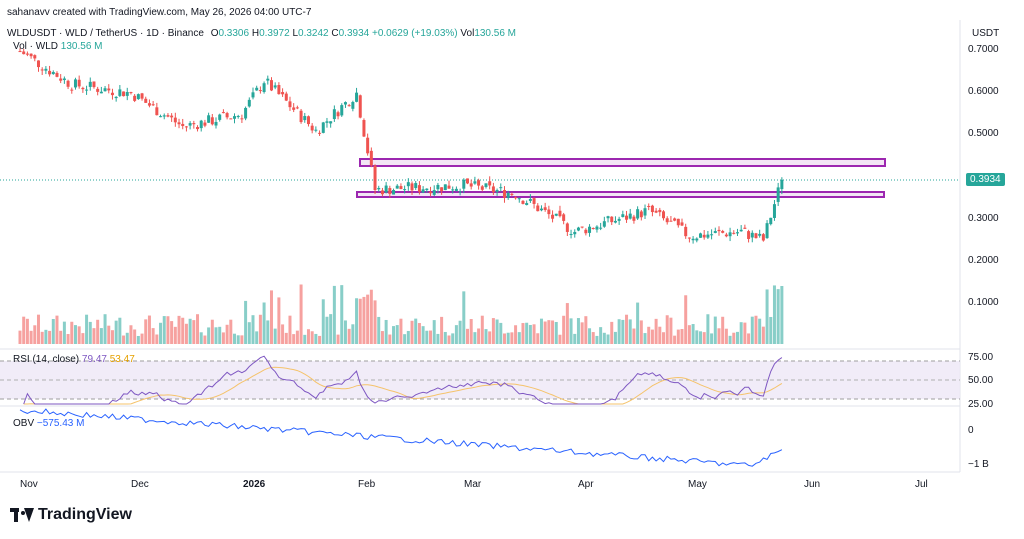 This screenshot has width=1024, height=539. Describe the element at coordinates (48, 423) in the screenshot. I see `obv-legend: OBV −575.43 M` at that location.